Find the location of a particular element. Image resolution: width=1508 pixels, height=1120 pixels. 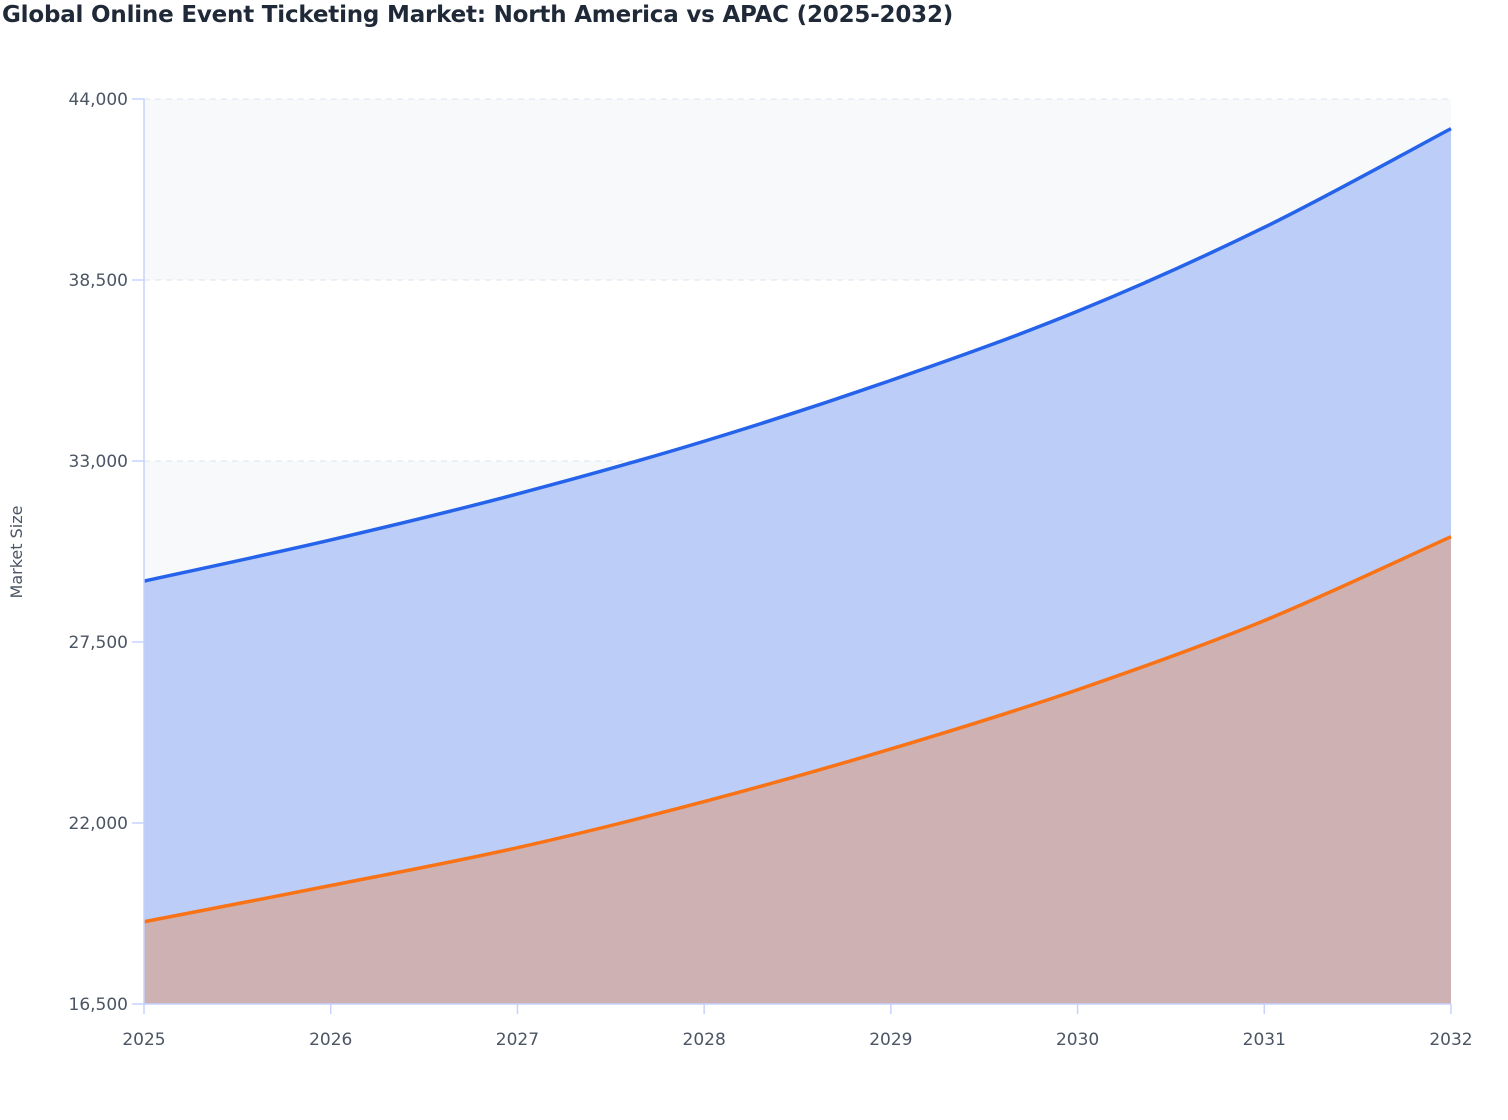

x-tick-label: 2029 is located at coordinates (890, 1040).